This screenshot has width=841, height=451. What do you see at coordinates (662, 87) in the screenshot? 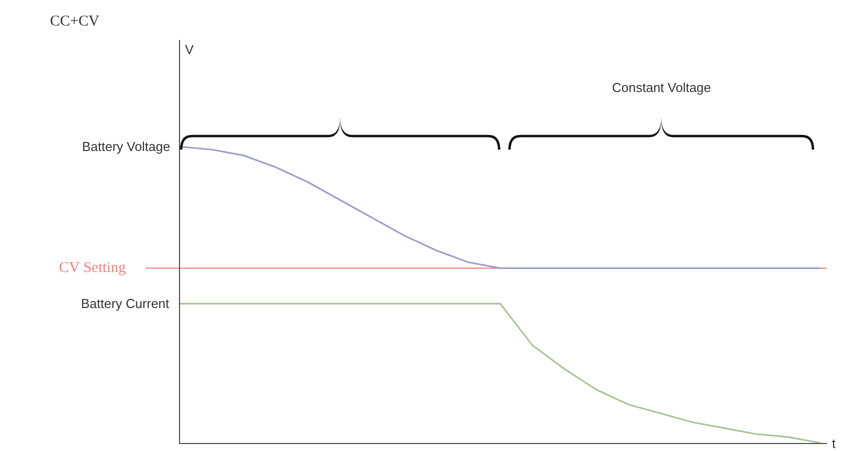
I see `text: Constant Voltage` at bounding box center [662, 87].